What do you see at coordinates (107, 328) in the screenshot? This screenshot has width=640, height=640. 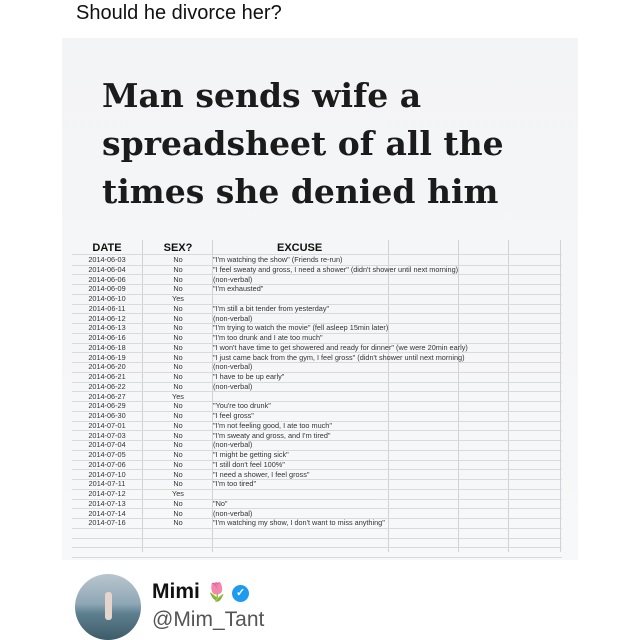 I see `cell-date: 2014-06-13` at bounding box center [107, 328].